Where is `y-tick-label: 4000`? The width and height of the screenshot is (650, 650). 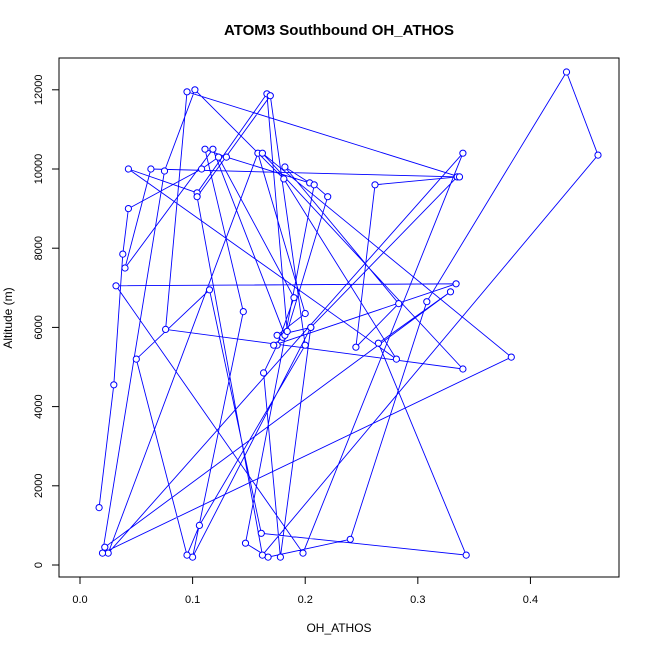
y-tick-label: 4000 is located at coordinates (39, 406).